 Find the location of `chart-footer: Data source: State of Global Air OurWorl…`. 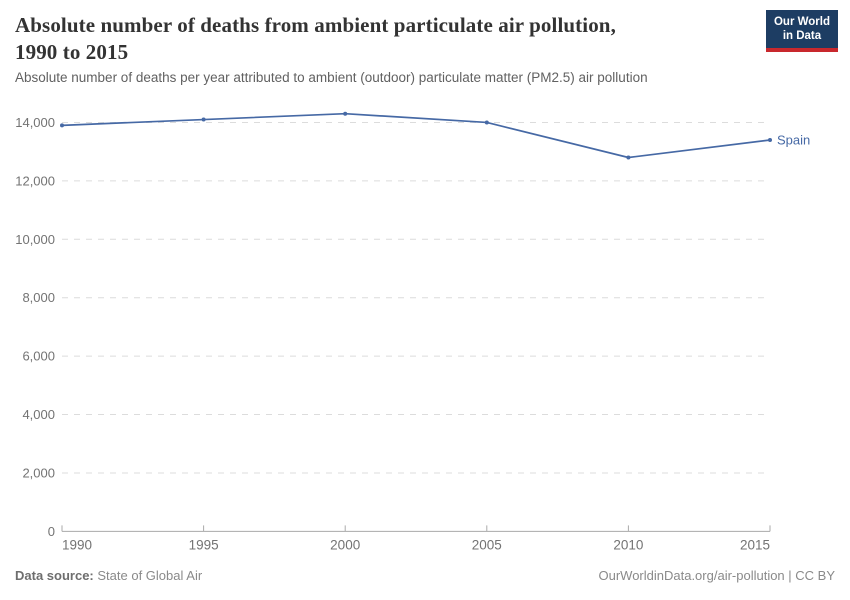

chart-footer: Data source: State of Global Air OurWorl… is located at coordinates (425, 575).